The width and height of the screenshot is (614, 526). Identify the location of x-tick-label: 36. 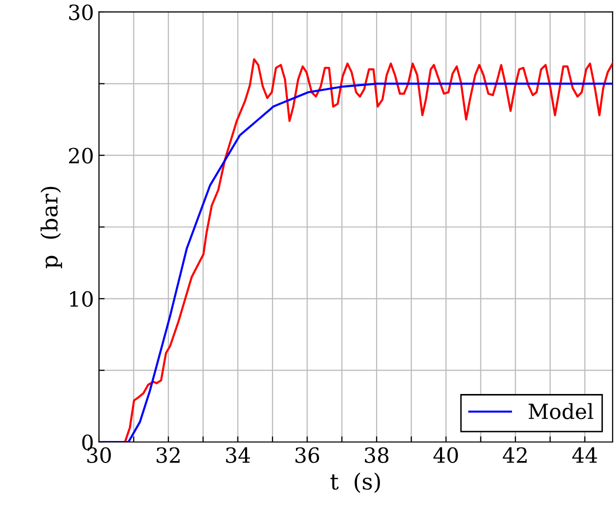
(308, 455).